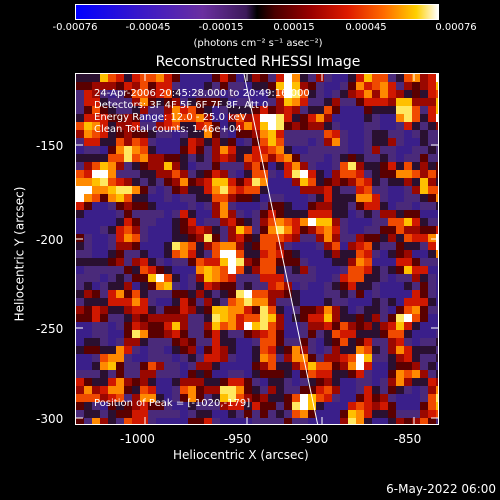  I want to click on y-tick-150: -150, so click(50, 146).